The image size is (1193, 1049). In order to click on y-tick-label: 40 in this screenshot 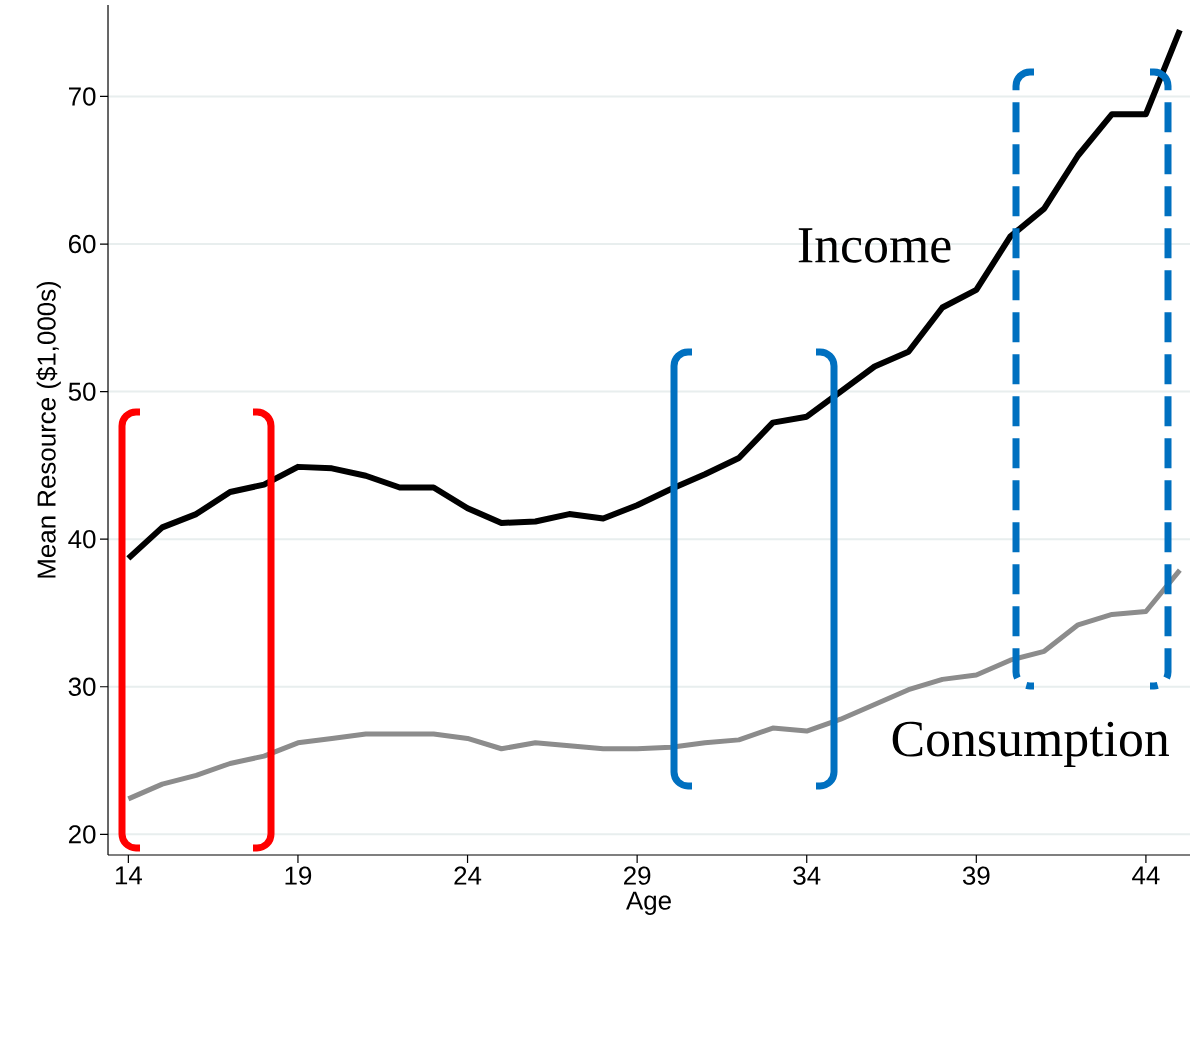, I will do `click(82, 539)`.